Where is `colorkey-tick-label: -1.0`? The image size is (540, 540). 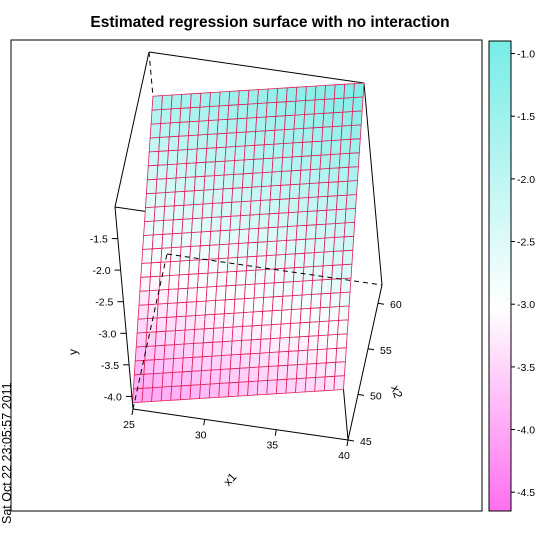
colorkey-tick-label: -1.0 is located at coordinates (526, 55).